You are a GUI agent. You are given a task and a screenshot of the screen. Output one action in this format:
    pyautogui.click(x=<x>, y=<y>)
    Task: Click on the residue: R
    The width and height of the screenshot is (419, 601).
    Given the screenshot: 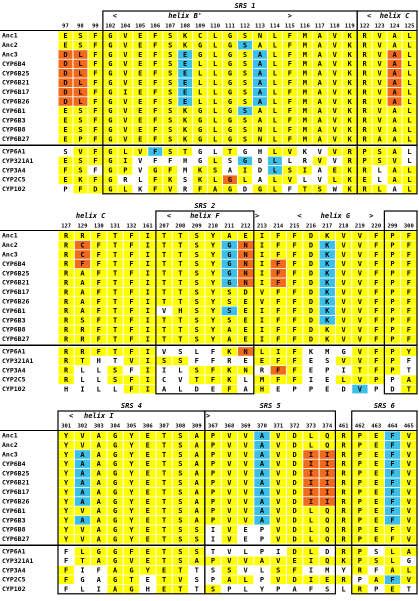 What is the action you would take?
    pyautogui.click(x=365, y=139)
    